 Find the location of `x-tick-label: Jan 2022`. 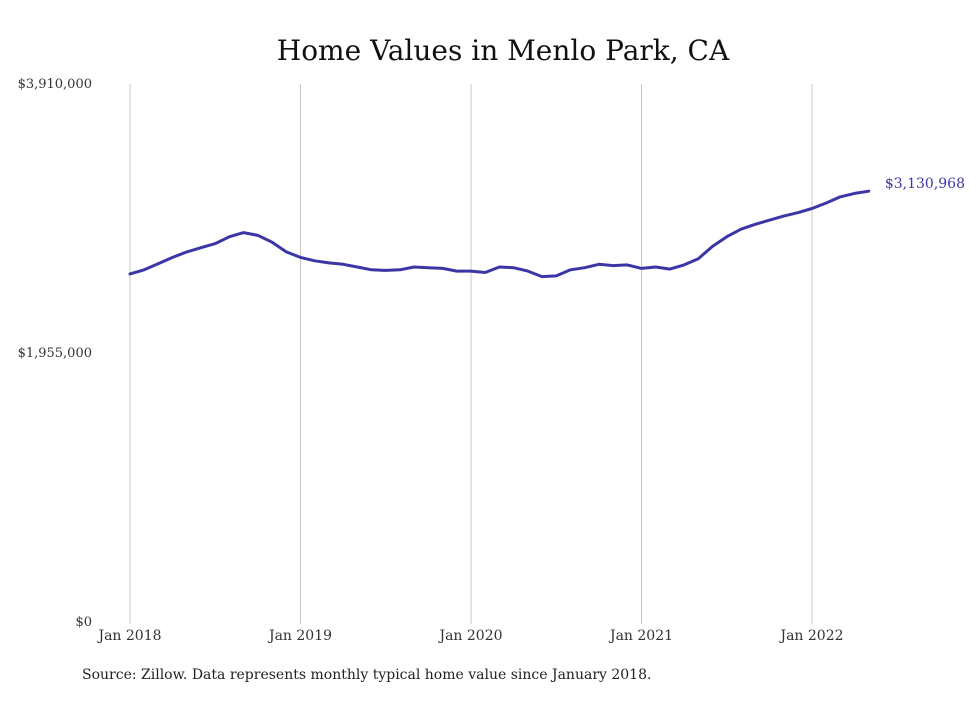

x-tick-label: Jan 2022 is located at coordinates (810, 636).